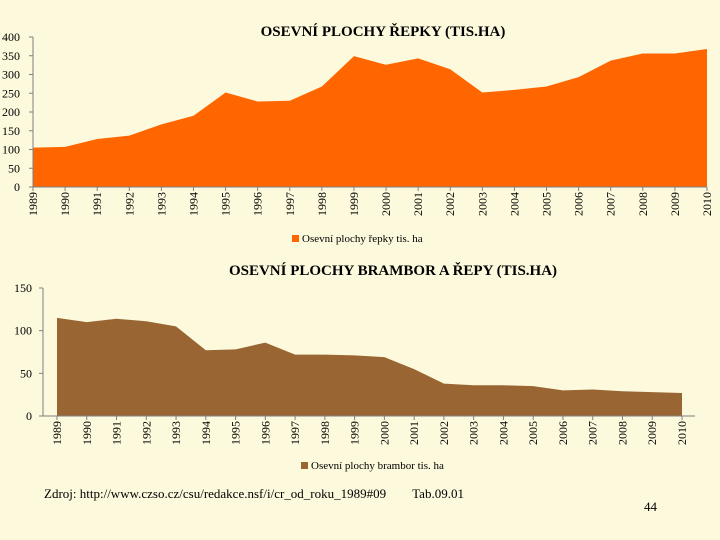 This screenshot has height=540, width=720. What do you see at coordinates (29, 352) in the screenshot?
I see `y-axis: 0 50 100 150` at bounding box center [29, 352].